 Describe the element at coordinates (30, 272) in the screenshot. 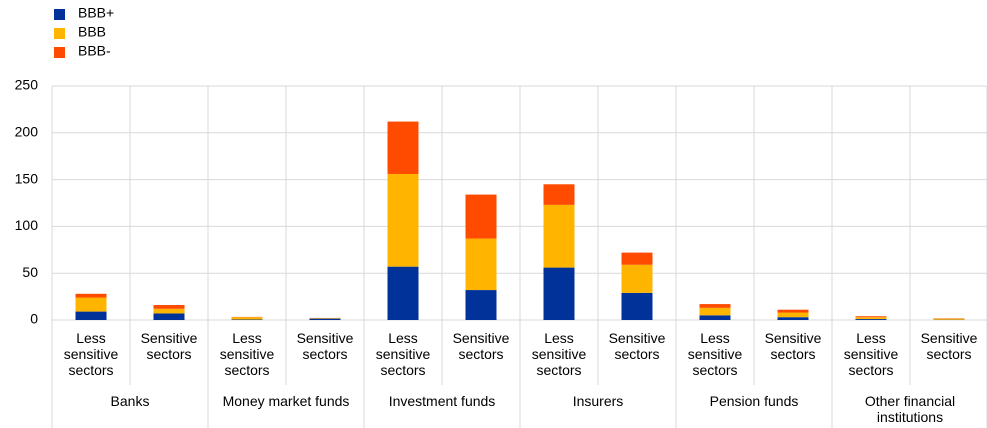

I see `y-tick-label: 50` at that location.